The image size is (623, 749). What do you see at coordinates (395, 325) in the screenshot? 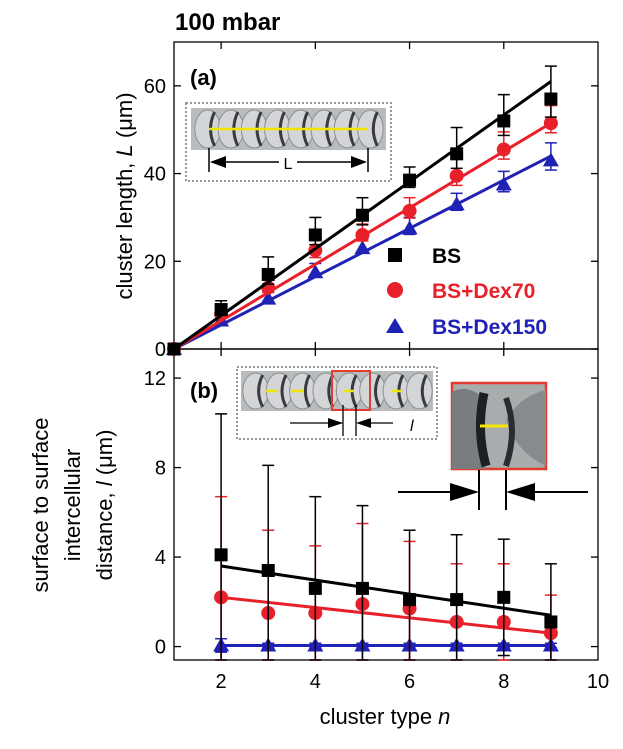
I see `legend-marker-dex150` at bounding box center [395, 325].